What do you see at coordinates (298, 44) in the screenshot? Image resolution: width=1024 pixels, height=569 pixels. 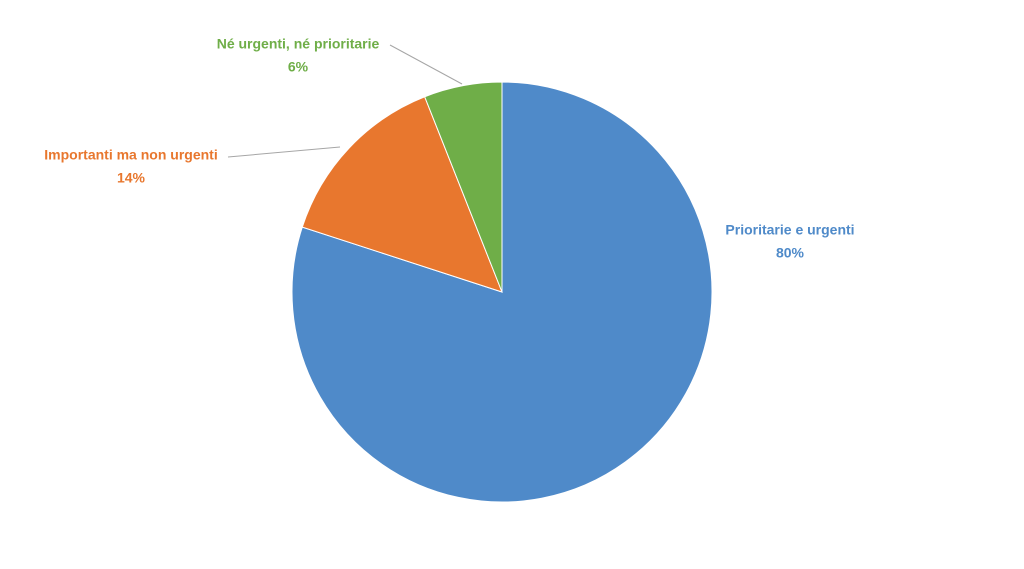 I see `slice-label: Né urgenti, né prioritarie` at bounding box center [298, 44].